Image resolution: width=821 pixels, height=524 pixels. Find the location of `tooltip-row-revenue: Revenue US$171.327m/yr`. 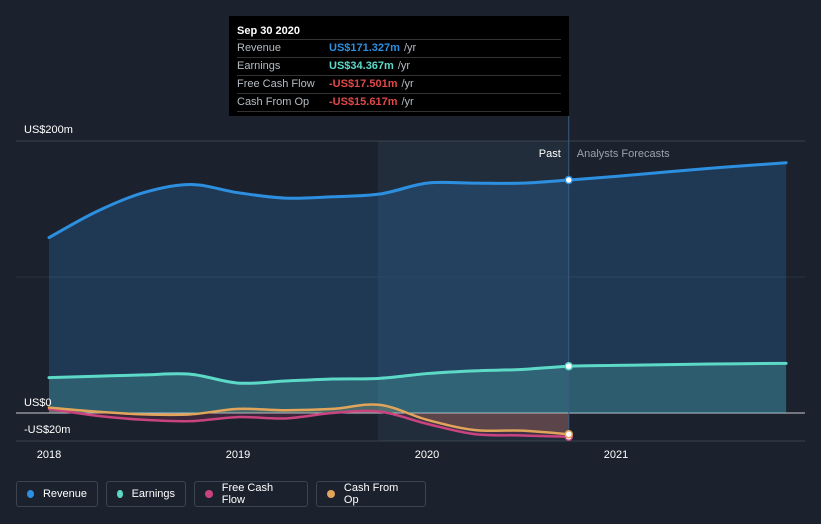

tooltip-row-revenue: Revenue US$171.327m/yr is located at coordinates (399, 48).